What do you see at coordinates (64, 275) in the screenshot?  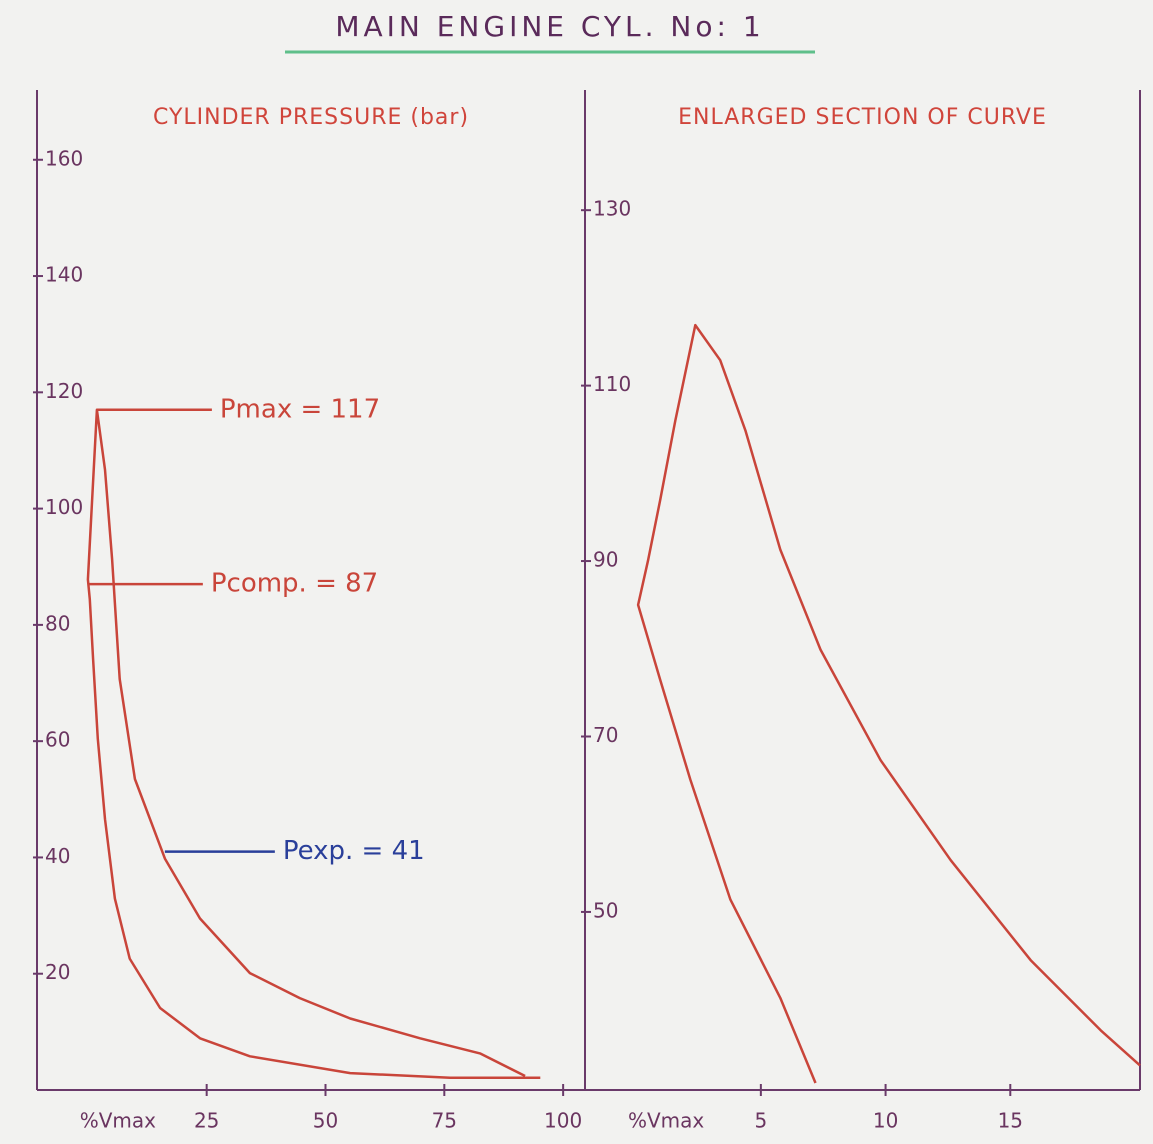 I see `y-tick-label: 140` at bounding box center [64, 275].